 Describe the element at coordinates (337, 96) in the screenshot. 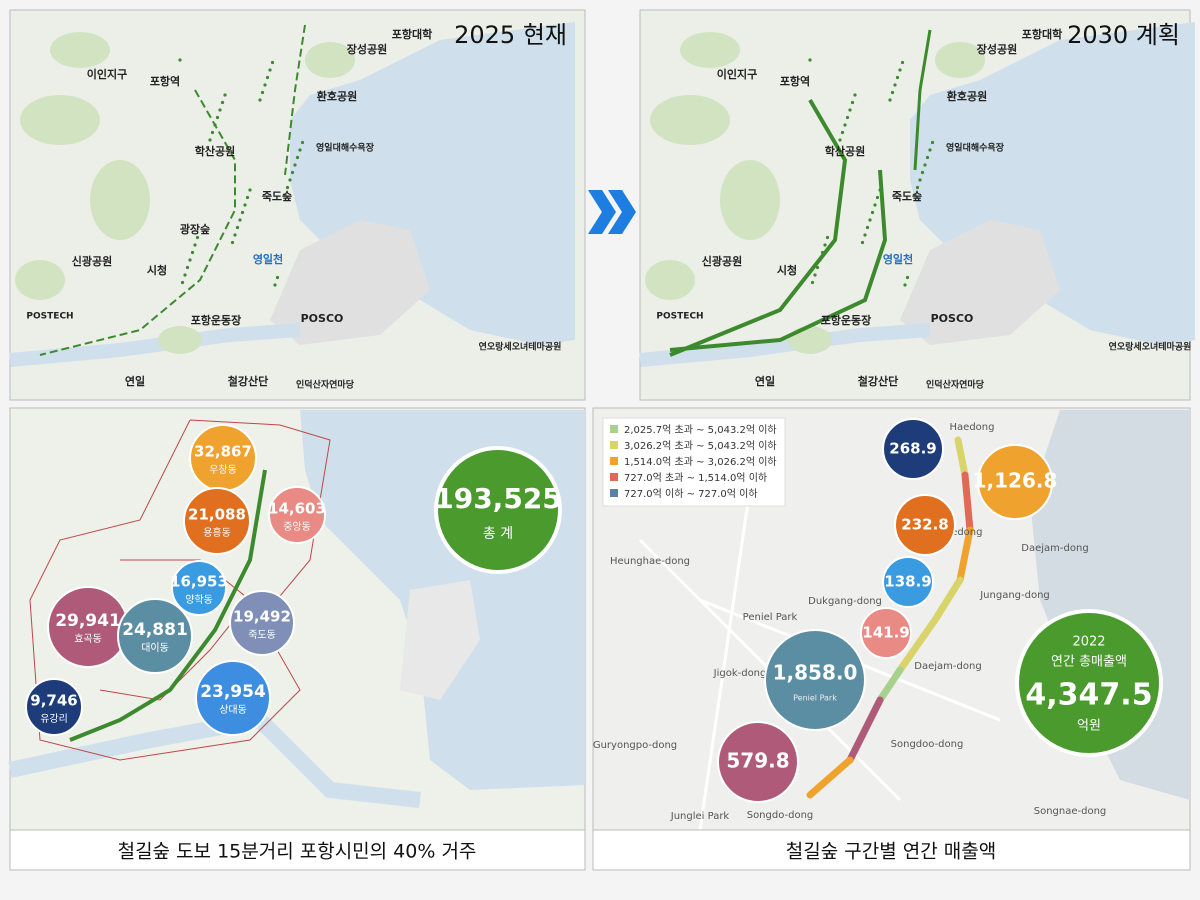

I see `map-label: 환호공원` at that location.